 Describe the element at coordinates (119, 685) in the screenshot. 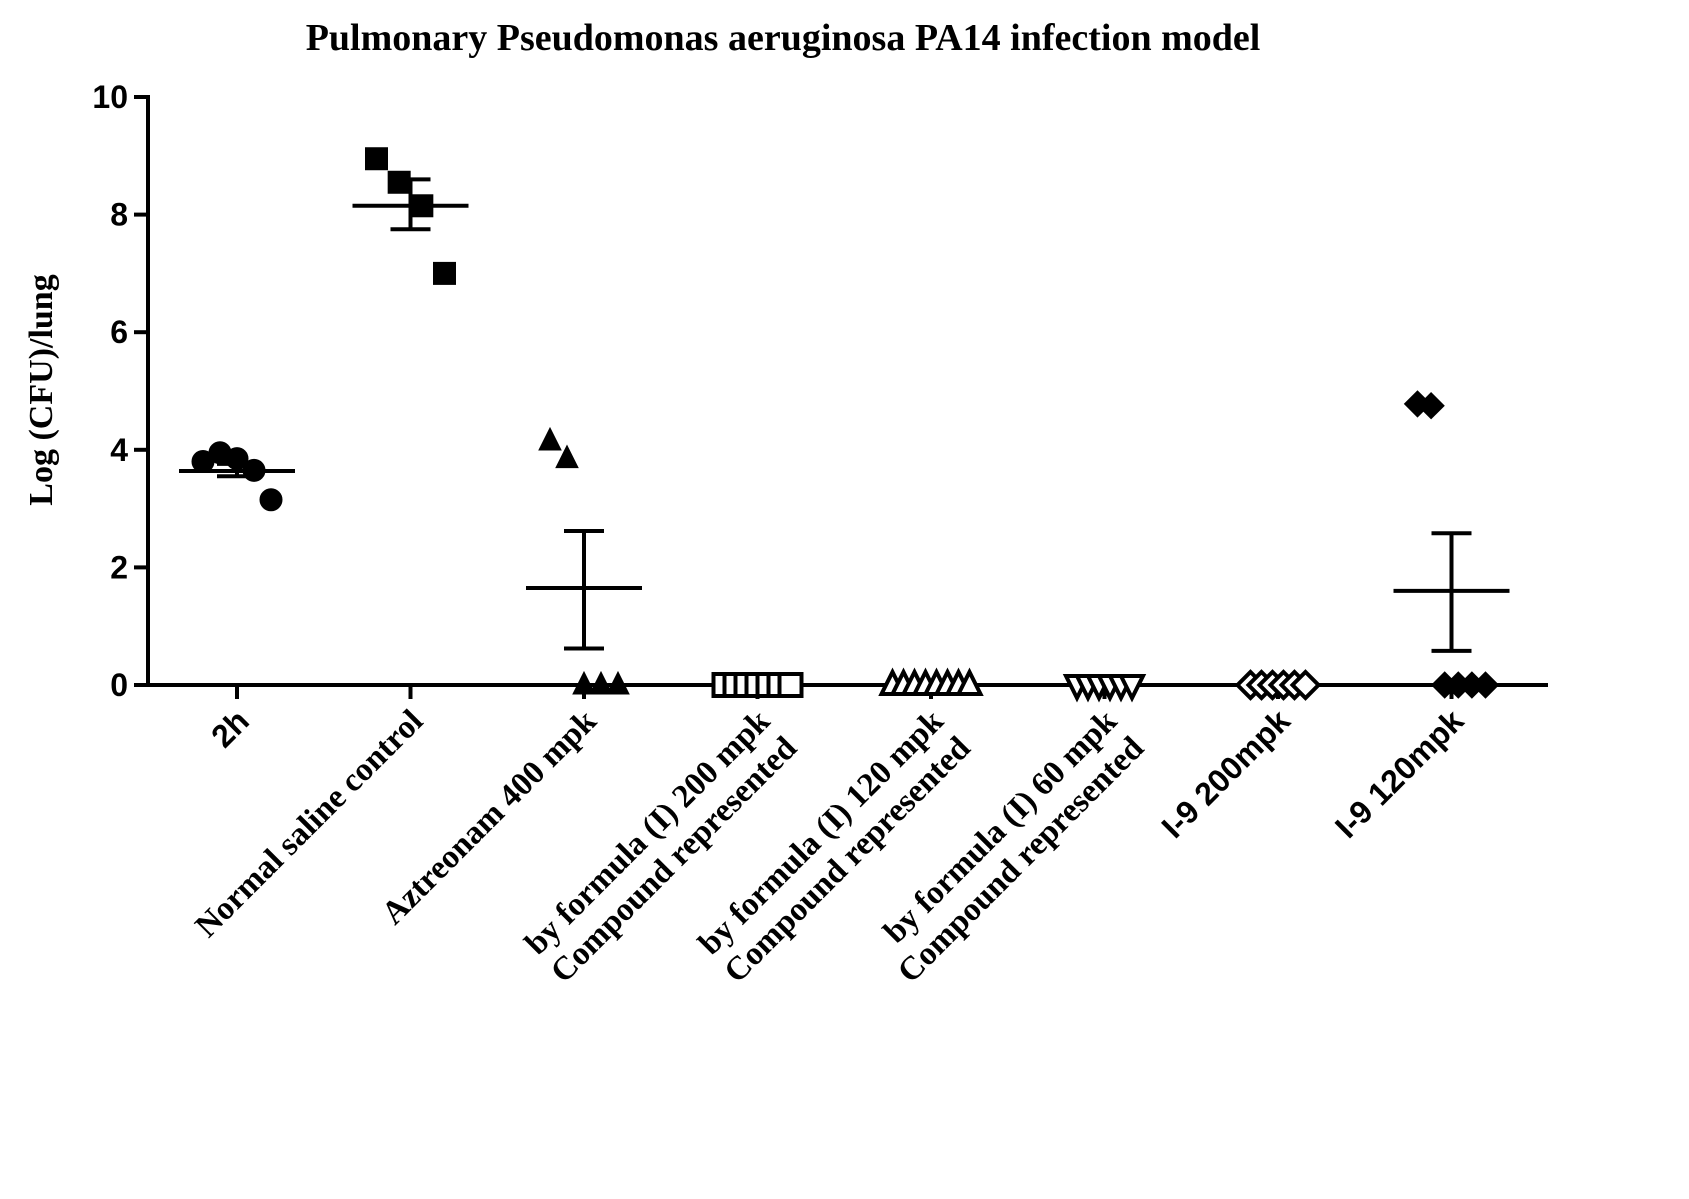

I see `y-tick-label: 0` at that location.